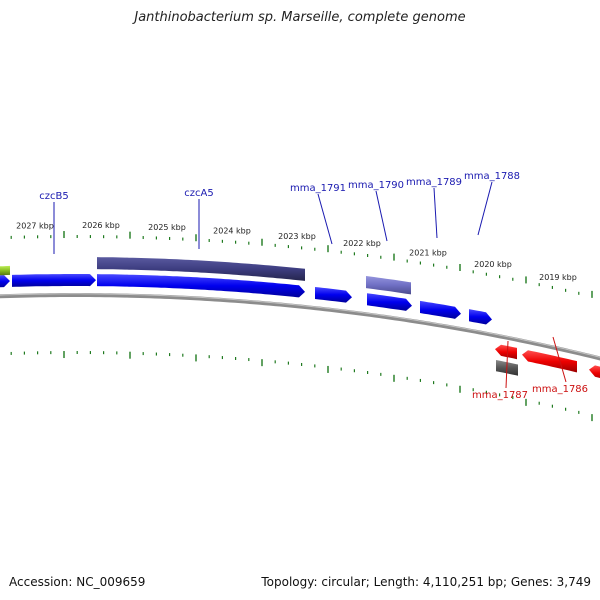  What do you see at coordinates (232, 230) in the screenshot?
I see `scale-label: 2024 kbp` at bounding box center [232, 230].